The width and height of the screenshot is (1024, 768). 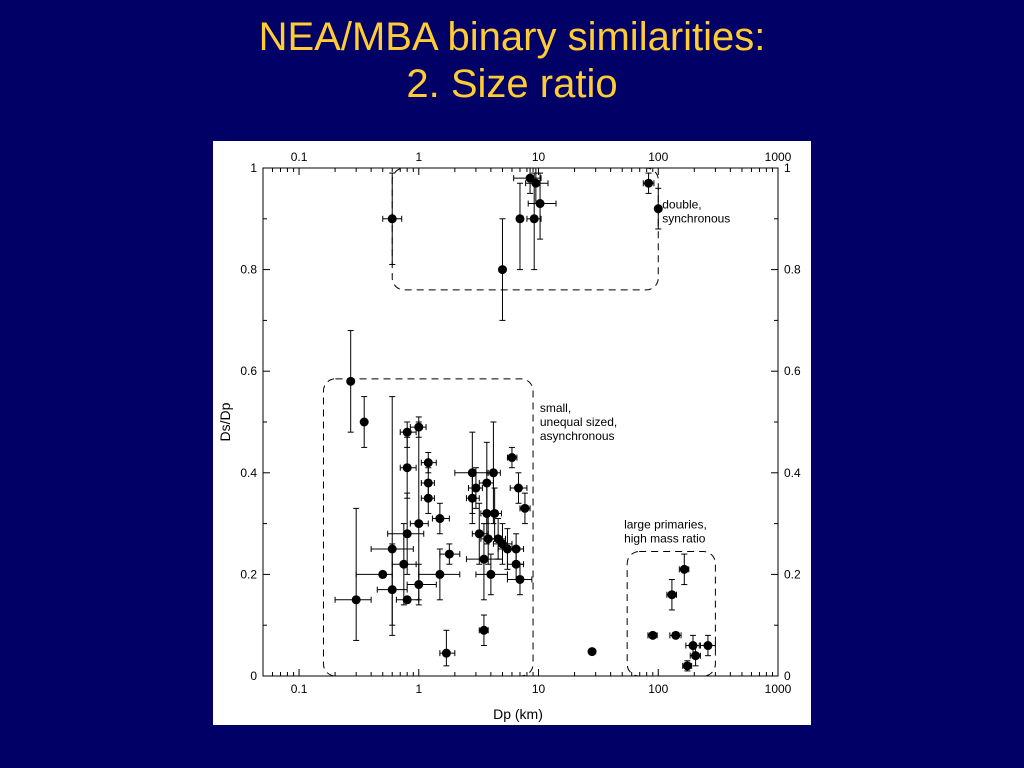 I want to click on group-label-1: double,, so click(x=681, y=205).